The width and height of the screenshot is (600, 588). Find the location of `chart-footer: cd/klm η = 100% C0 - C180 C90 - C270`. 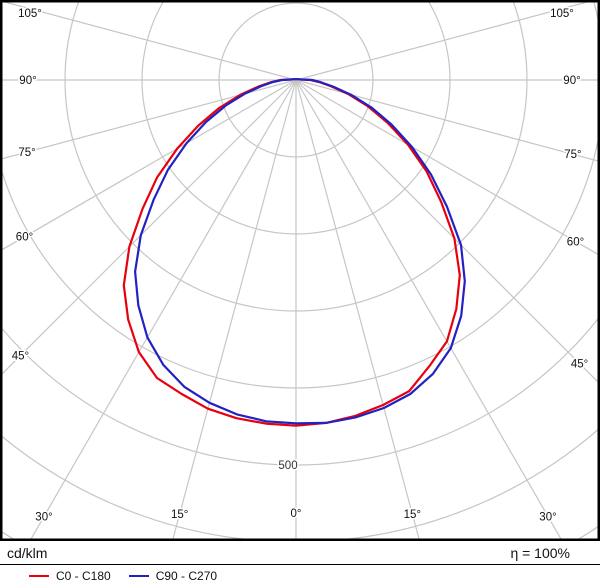

chart-footer: cd/klm η = 100% C0 - C180 C90 - C270 is located at coordinates (300, 564).